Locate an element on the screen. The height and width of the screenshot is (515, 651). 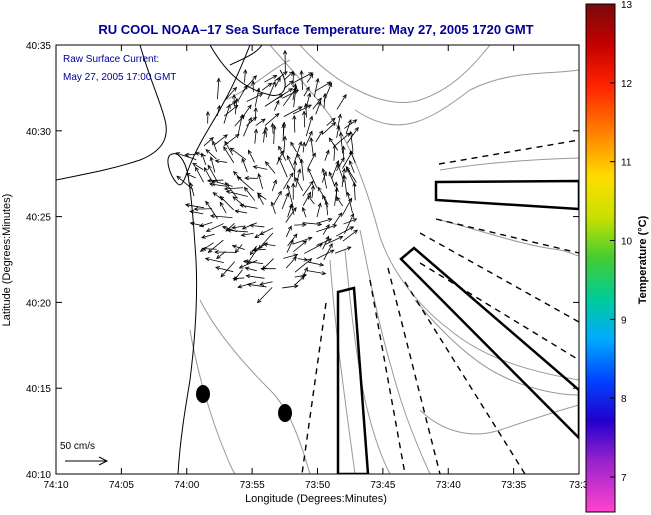
scale-label: 50 cm/s is located at coordinates (77, 446).